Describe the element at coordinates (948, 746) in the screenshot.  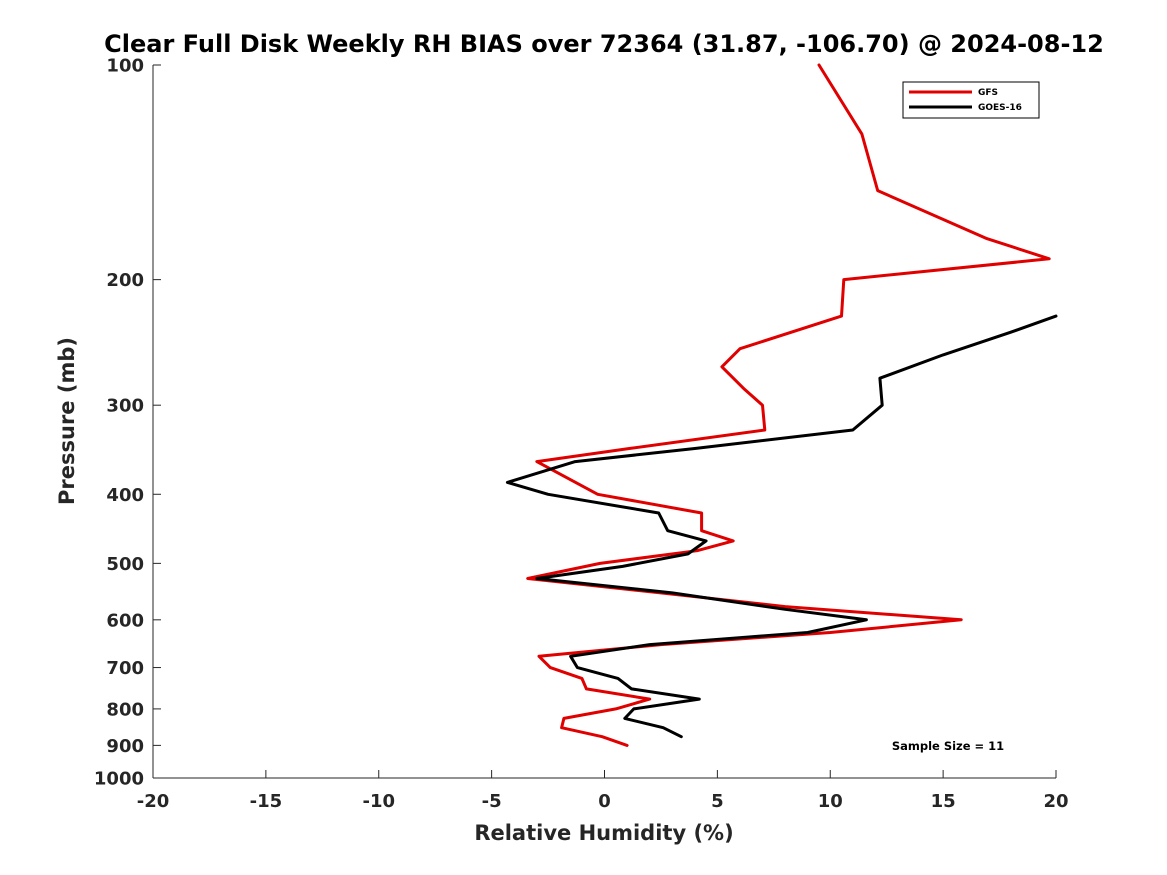
I see `sample-size-annotation: Sample Size = 11` at that location.